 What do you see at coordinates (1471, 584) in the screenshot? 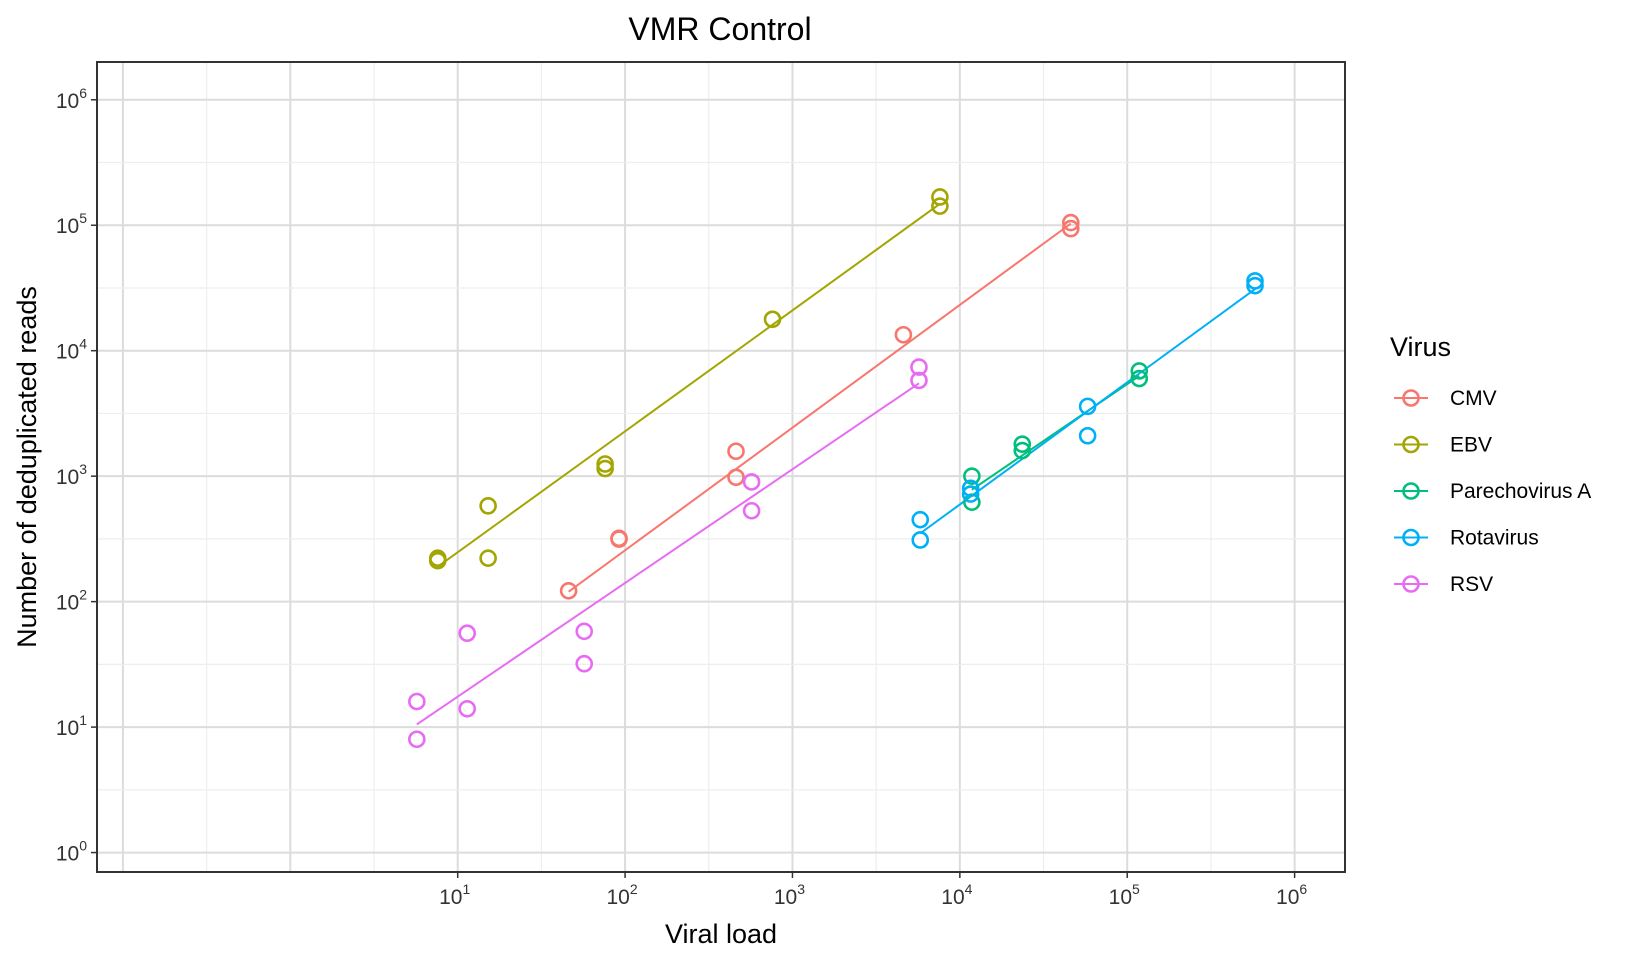
I see `legend-label: RSV` at bounding box center [1471, 584].